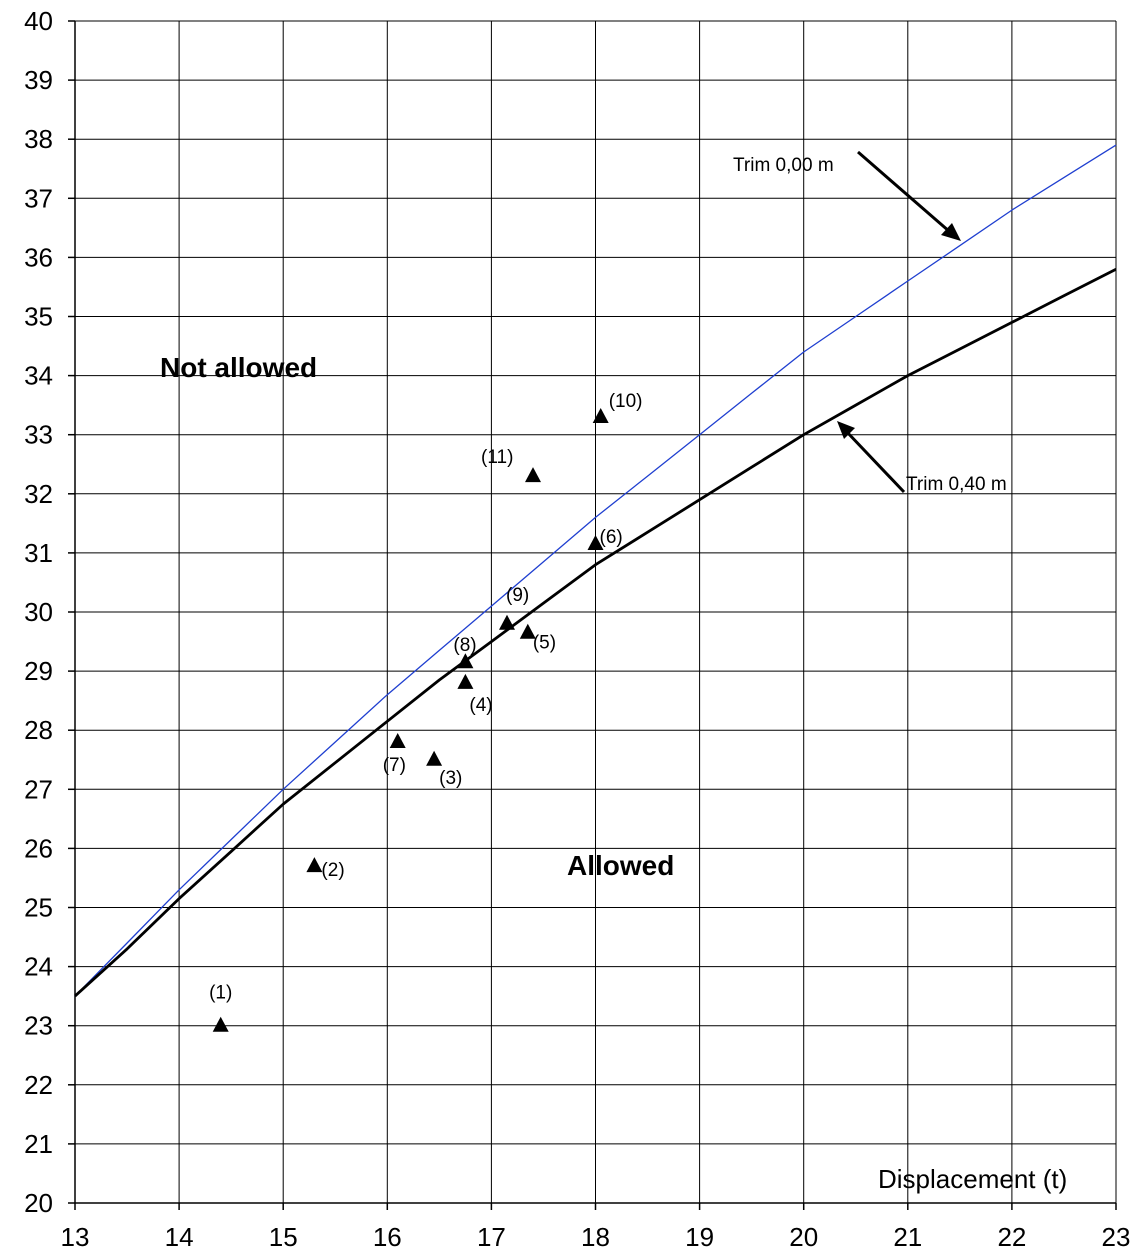 The width and height of the screenshot is (1136, 1256). What do you see at coordinates (38, 21) in the screenshot?
I see `y-tick-label-40: 40` at bounding box center [38, 21].